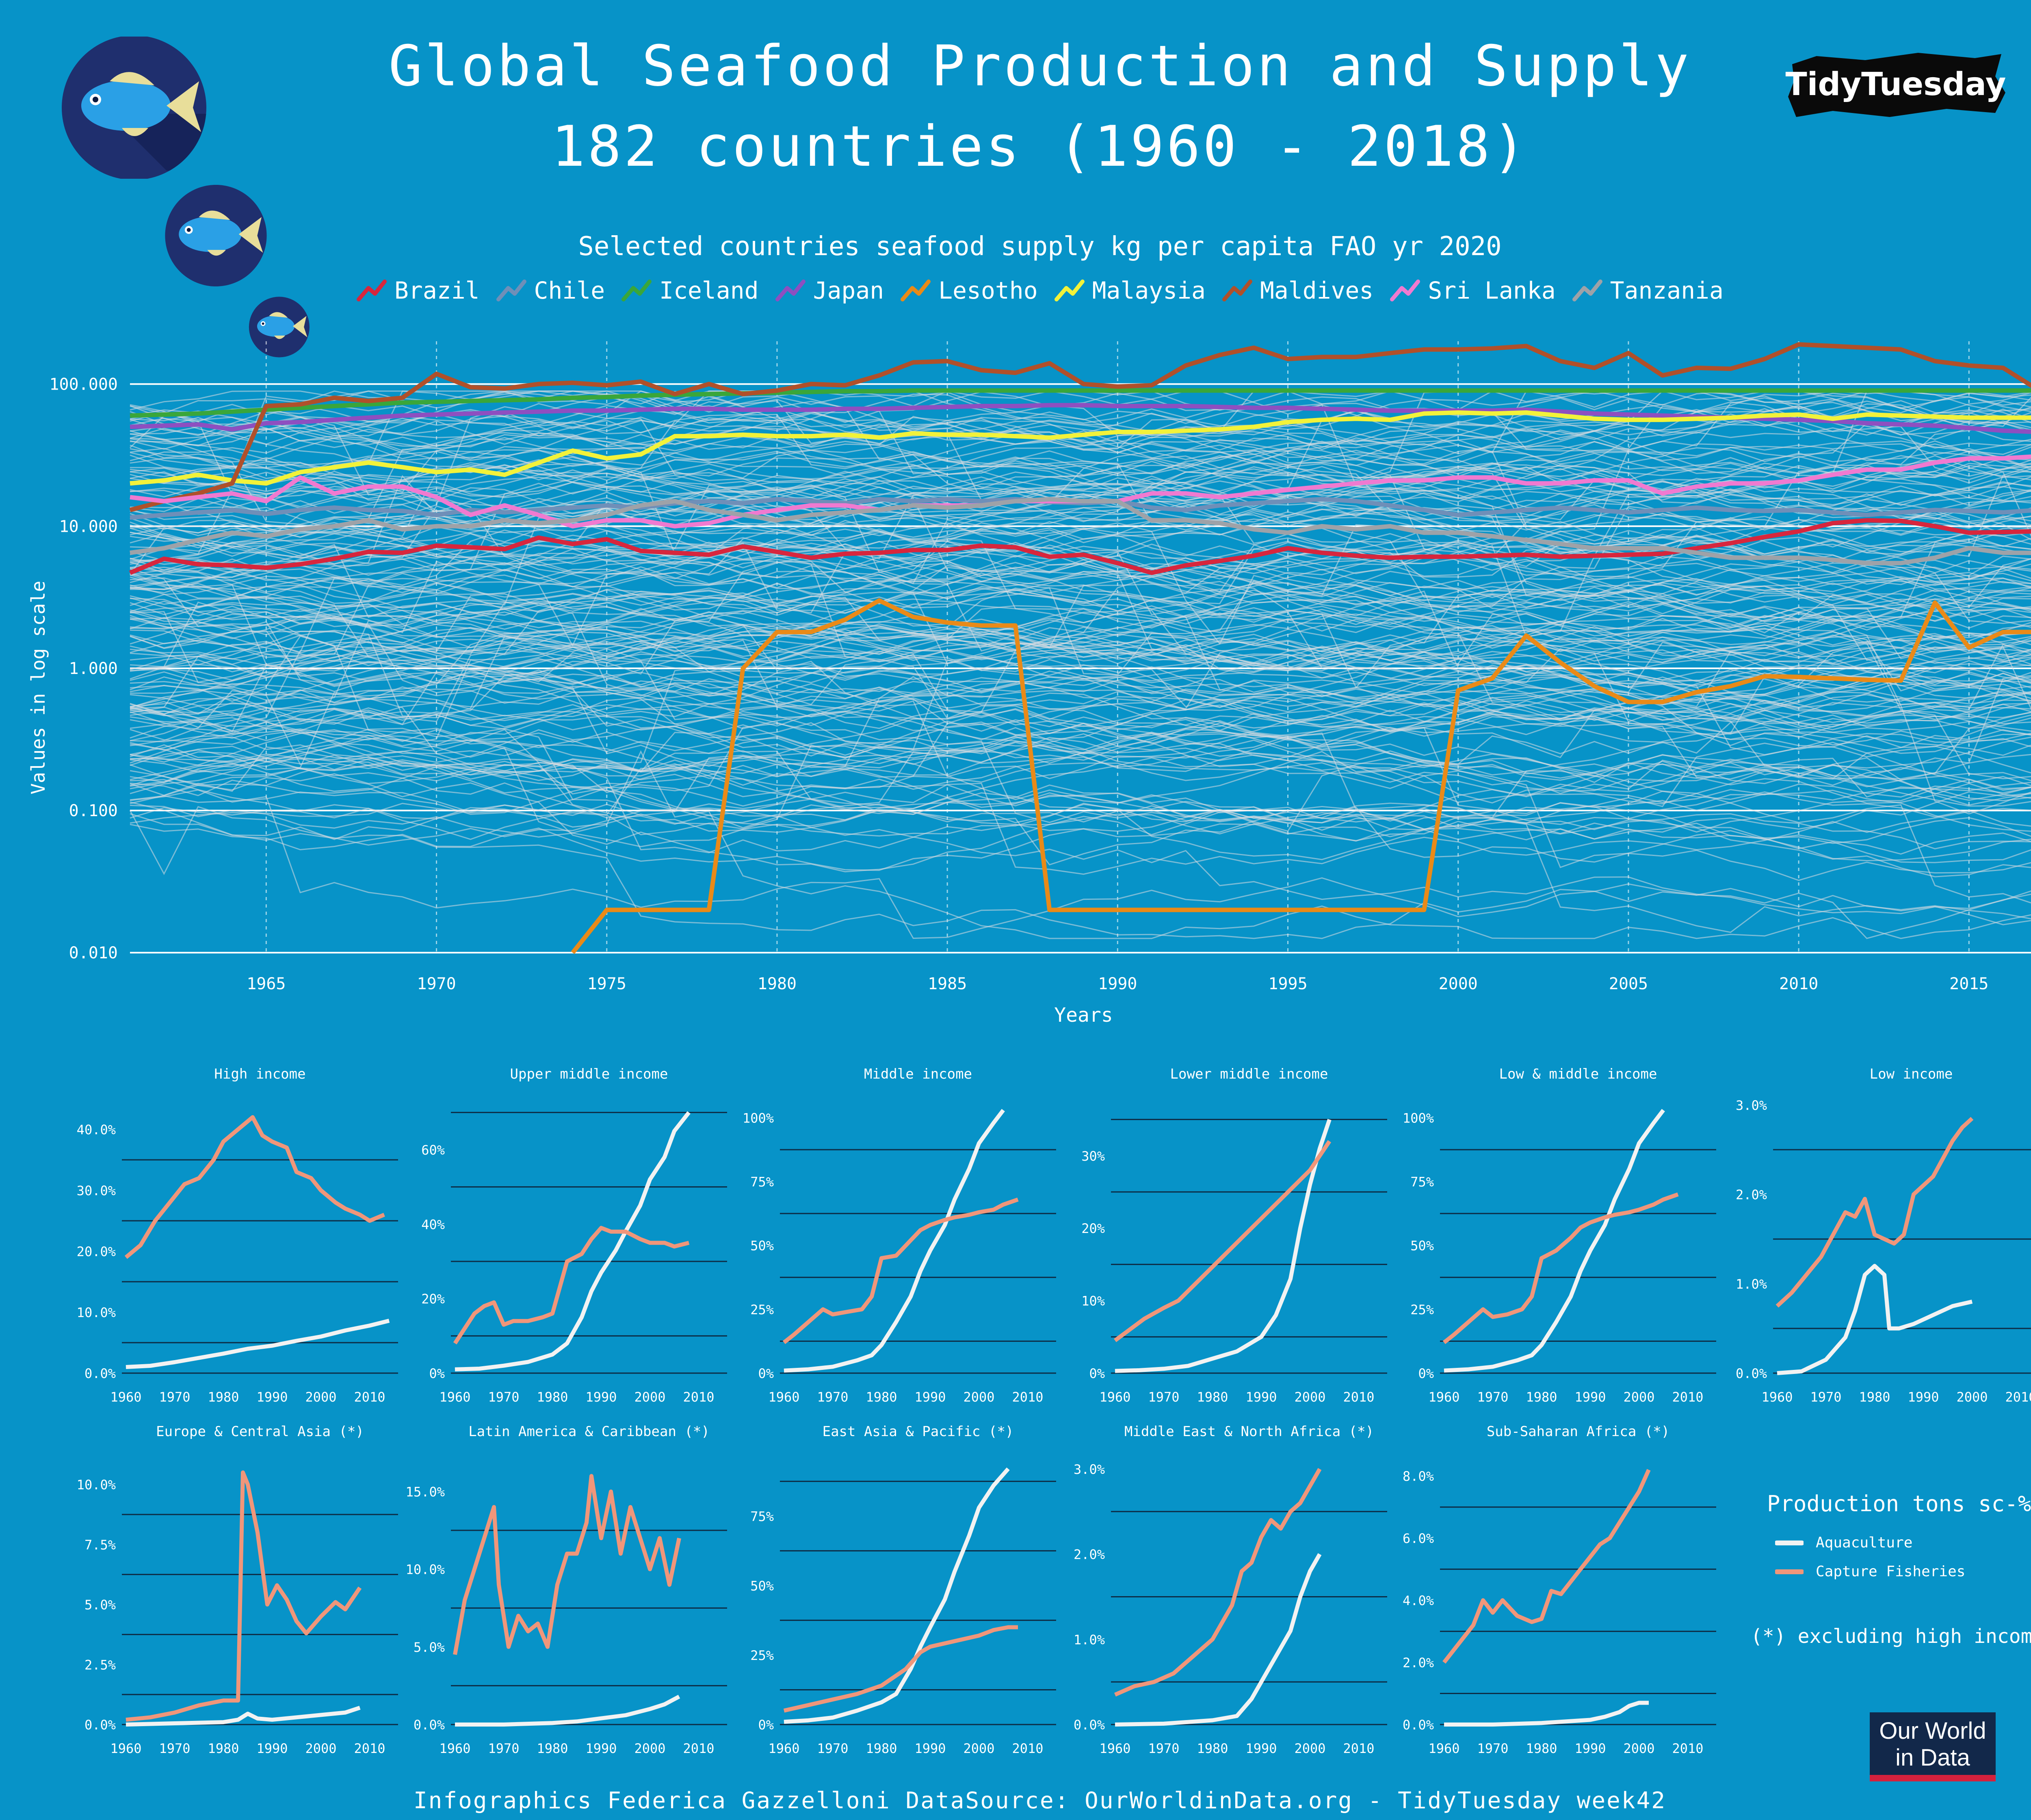 The width and height of the screenshot is (2031, 1820). Describe the element at coordinates (1422, 1182) in the screenshot. I see `panel-y-tick-label: 75%` at that location.